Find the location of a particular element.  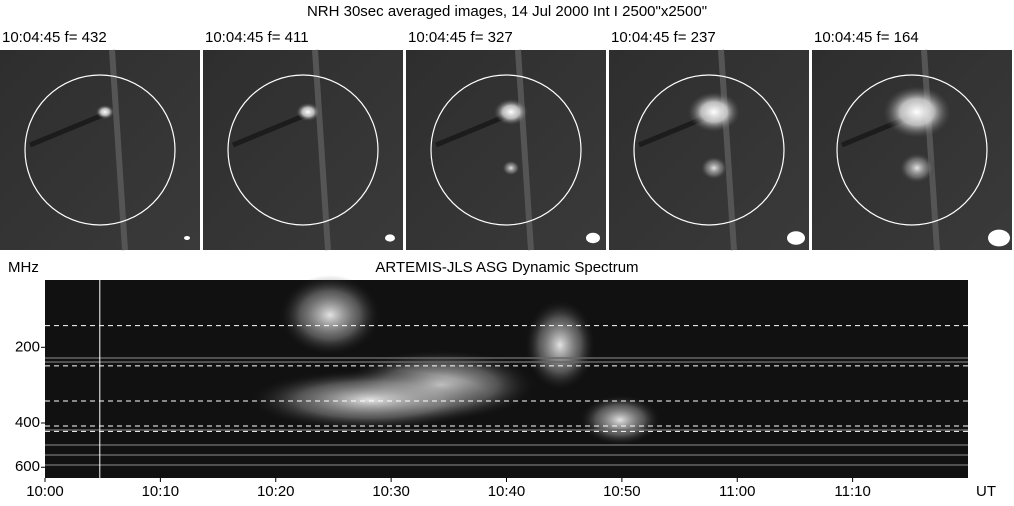

panel-label: 10:04:45 f= 164 is located at coordinates (866, 37).